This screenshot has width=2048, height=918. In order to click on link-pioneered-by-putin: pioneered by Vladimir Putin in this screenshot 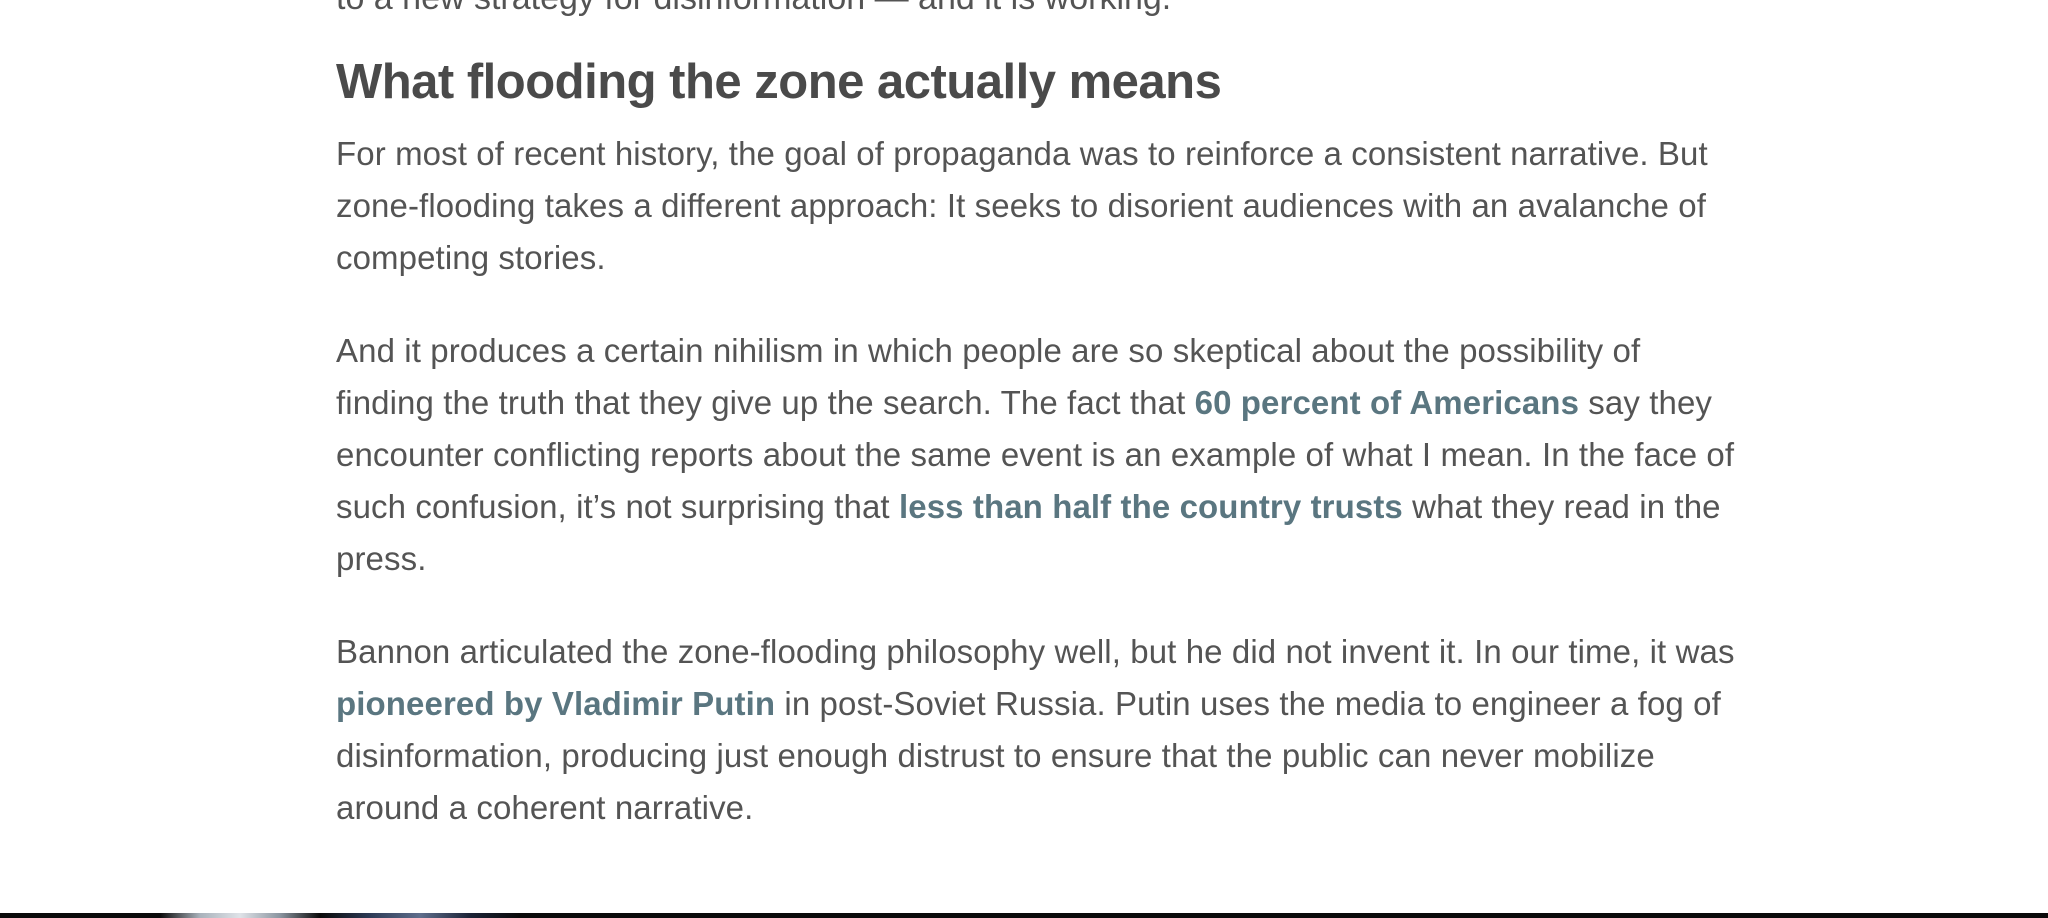, I will do `click(556, 703)`.